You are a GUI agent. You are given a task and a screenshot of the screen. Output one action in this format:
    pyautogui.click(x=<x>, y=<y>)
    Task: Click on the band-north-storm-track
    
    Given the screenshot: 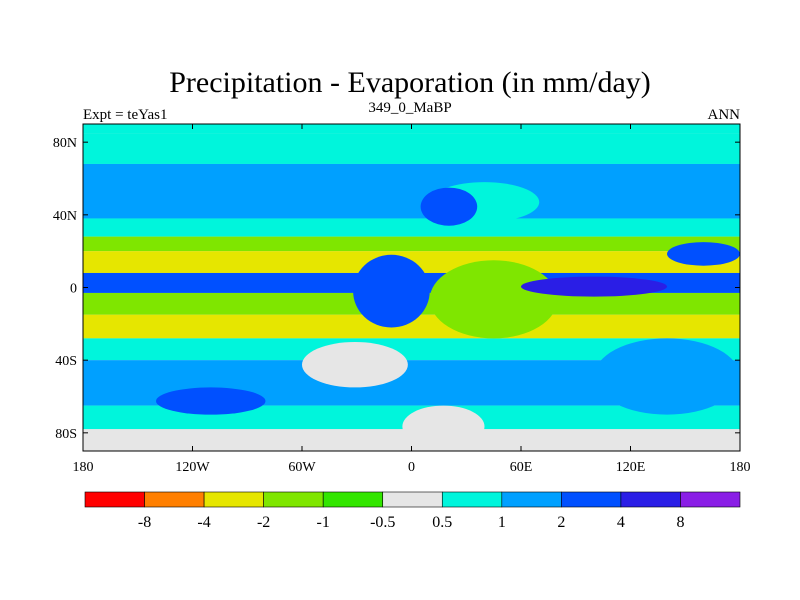 What is the action you would take?
    pyautogui.click(x=411, y=191)
    